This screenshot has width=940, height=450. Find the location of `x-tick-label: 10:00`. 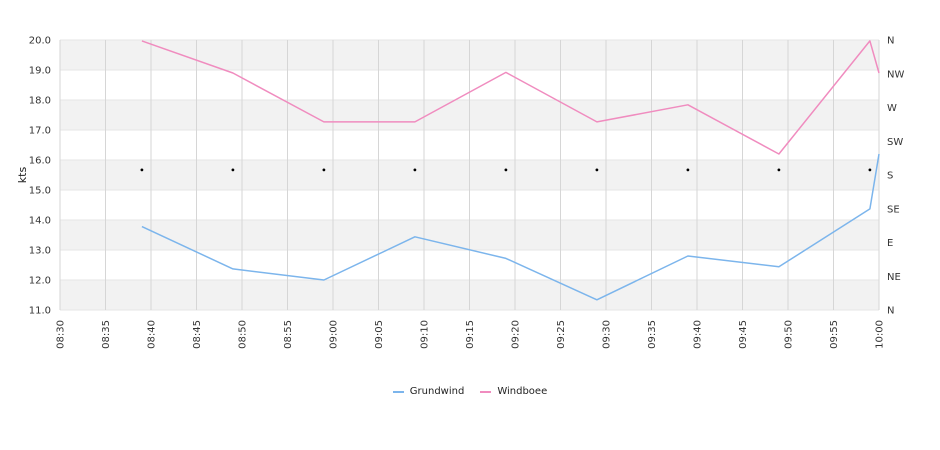

x-tick-label: 10:00 is located at coordinates (880, 334).